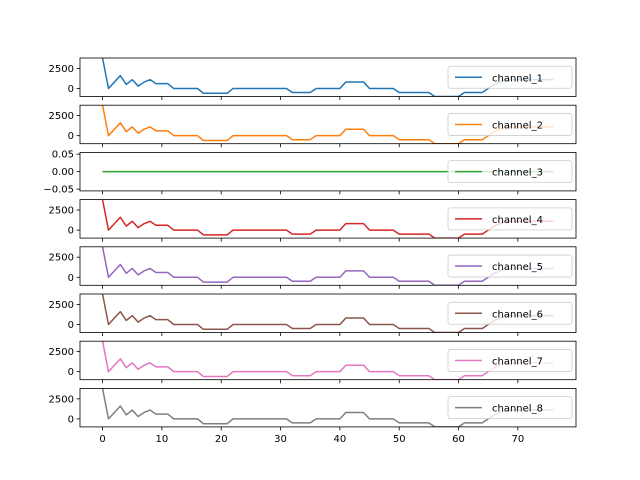  What do you see at coordinates (399, 439) in the screenshot?
I see `x-tick-label: 50` at bounding box center [399, 439].